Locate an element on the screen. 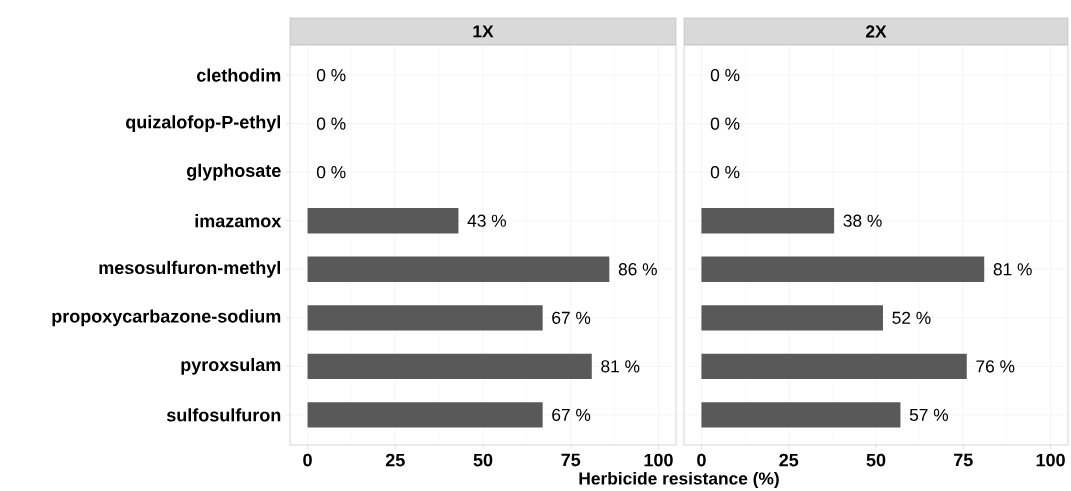  data-label: 52 % is located at coordinates (911, 317).